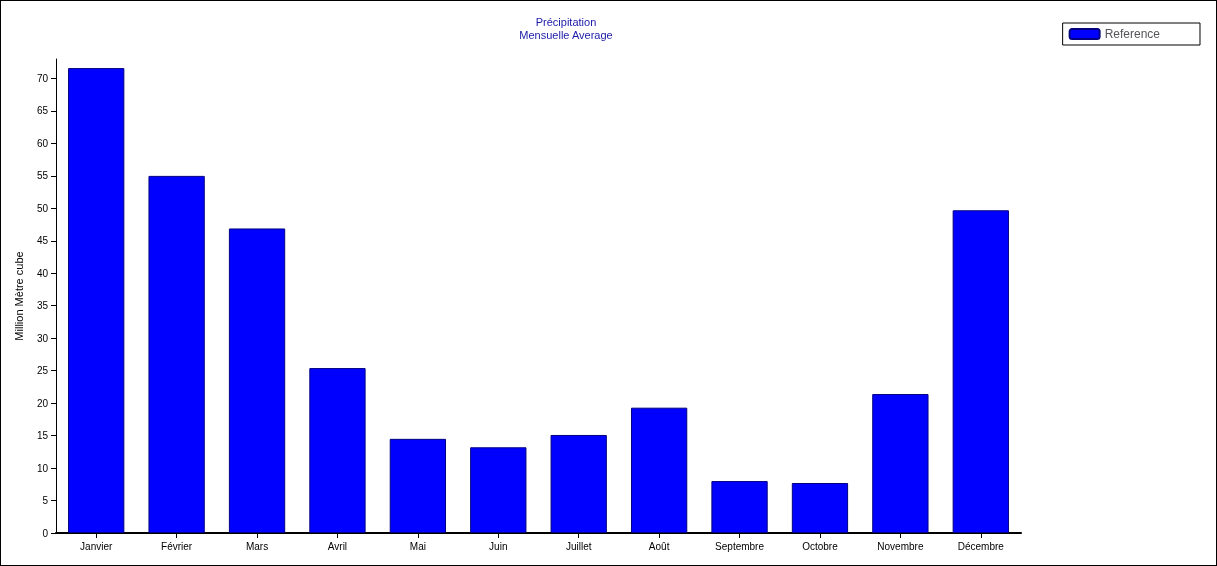  What do you see at coordinates (45, 533) in the screenshot?
I see `y-tick-label: 0` at bounding box center [45, 533].